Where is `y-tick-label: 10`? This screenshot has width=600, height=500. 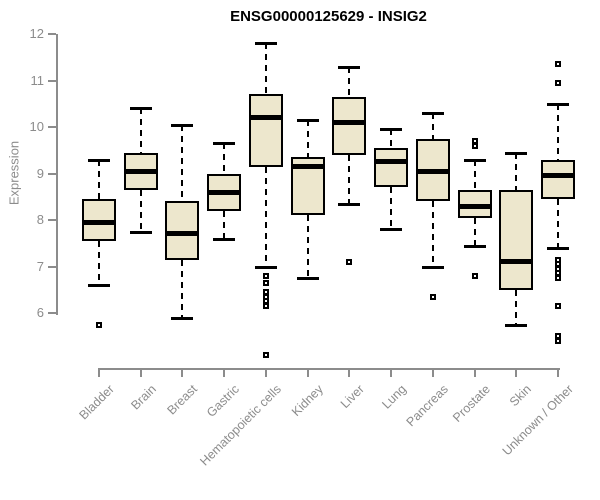
y-tick-label: 10 is located at coordinates (36, 126).